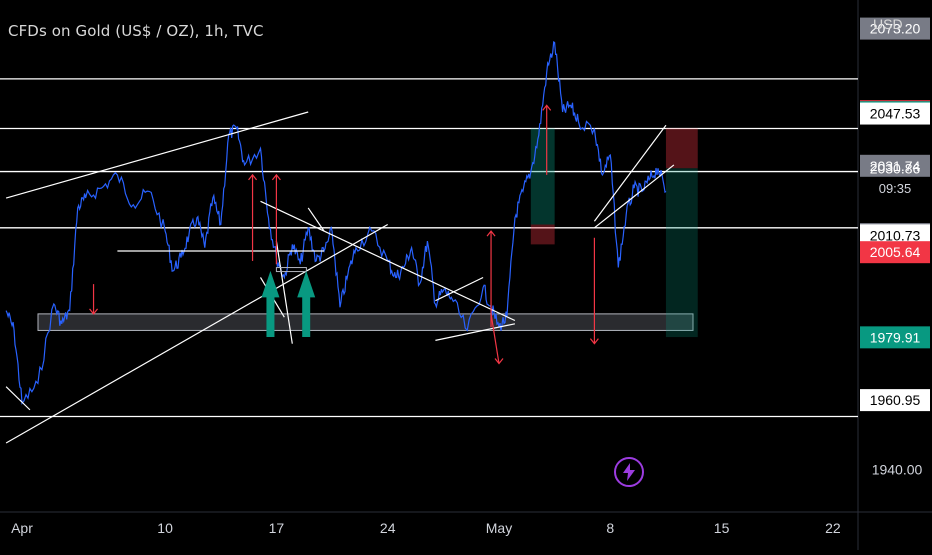 The height and width of the screenshot is (555, 932). What do you see at coordinates (542, 234) in the screenshot?
I see `long-position-stop-zone` at bounding box center [542, 234].